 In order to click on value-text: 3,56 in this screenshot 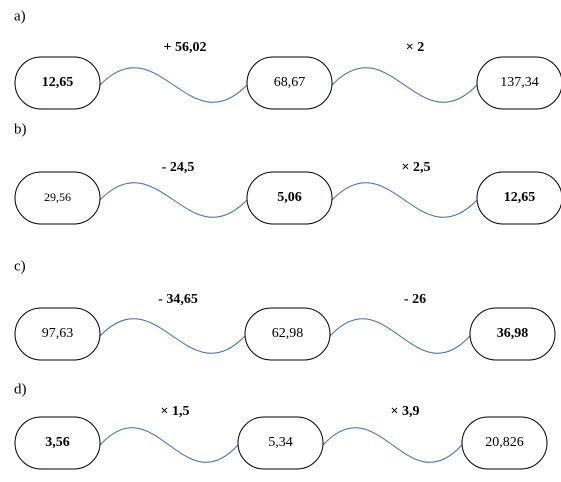, I will do `click(57, 442)`.